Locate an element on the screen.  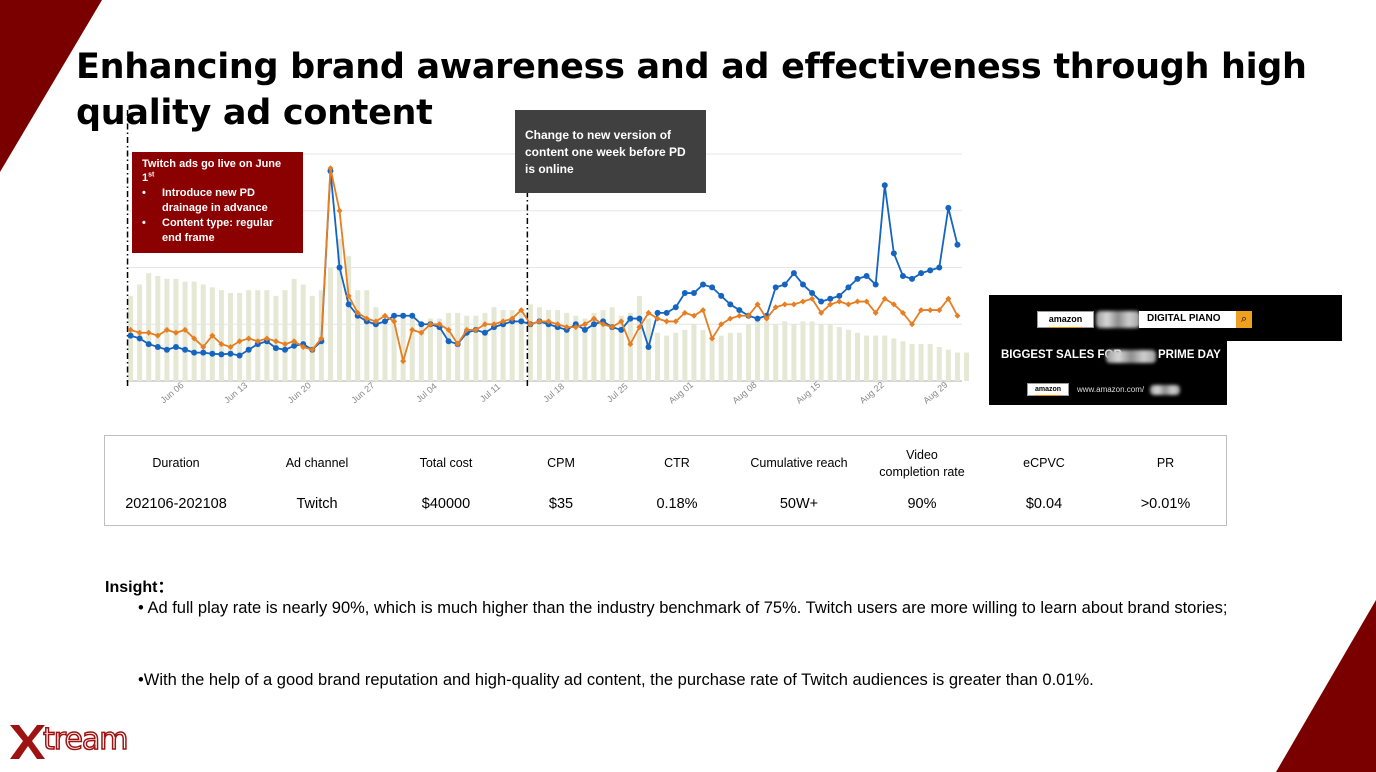
search-icon: ⌕ is located at coordinates (1244, 319).